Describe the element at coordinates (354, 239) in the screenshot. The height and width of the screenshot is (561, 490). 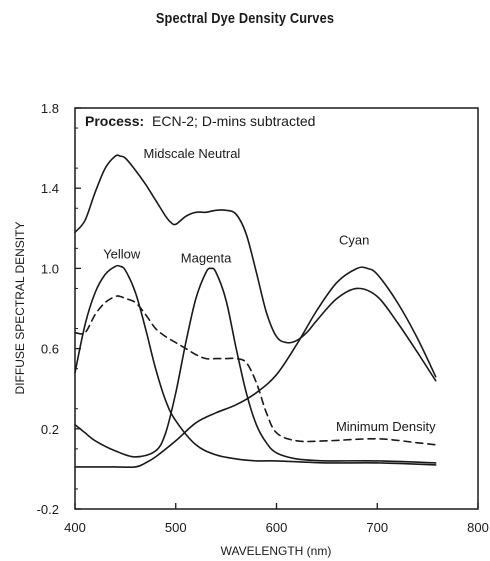
I see `cyan-label: Cyan` at that location.